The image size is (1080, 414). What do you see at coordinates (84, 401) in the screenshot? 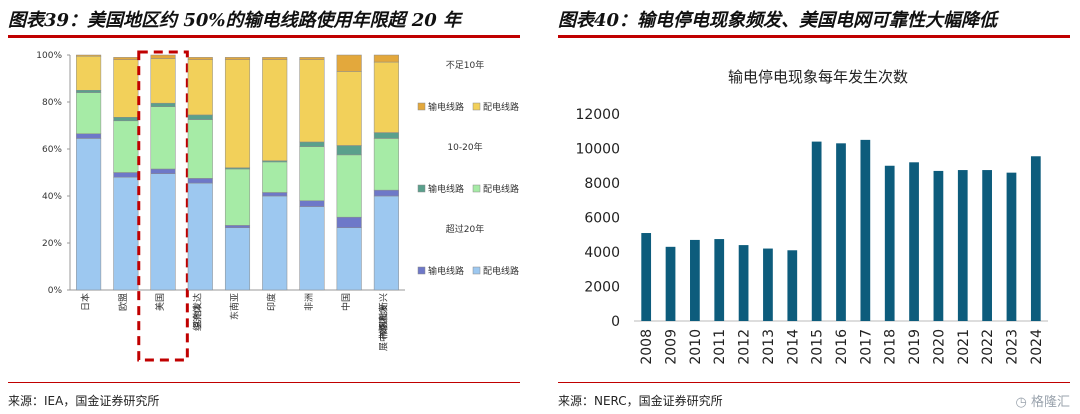
I see `left-source-note: 来源：IEA，国金证券研究所` at bounding box center [84, 401].